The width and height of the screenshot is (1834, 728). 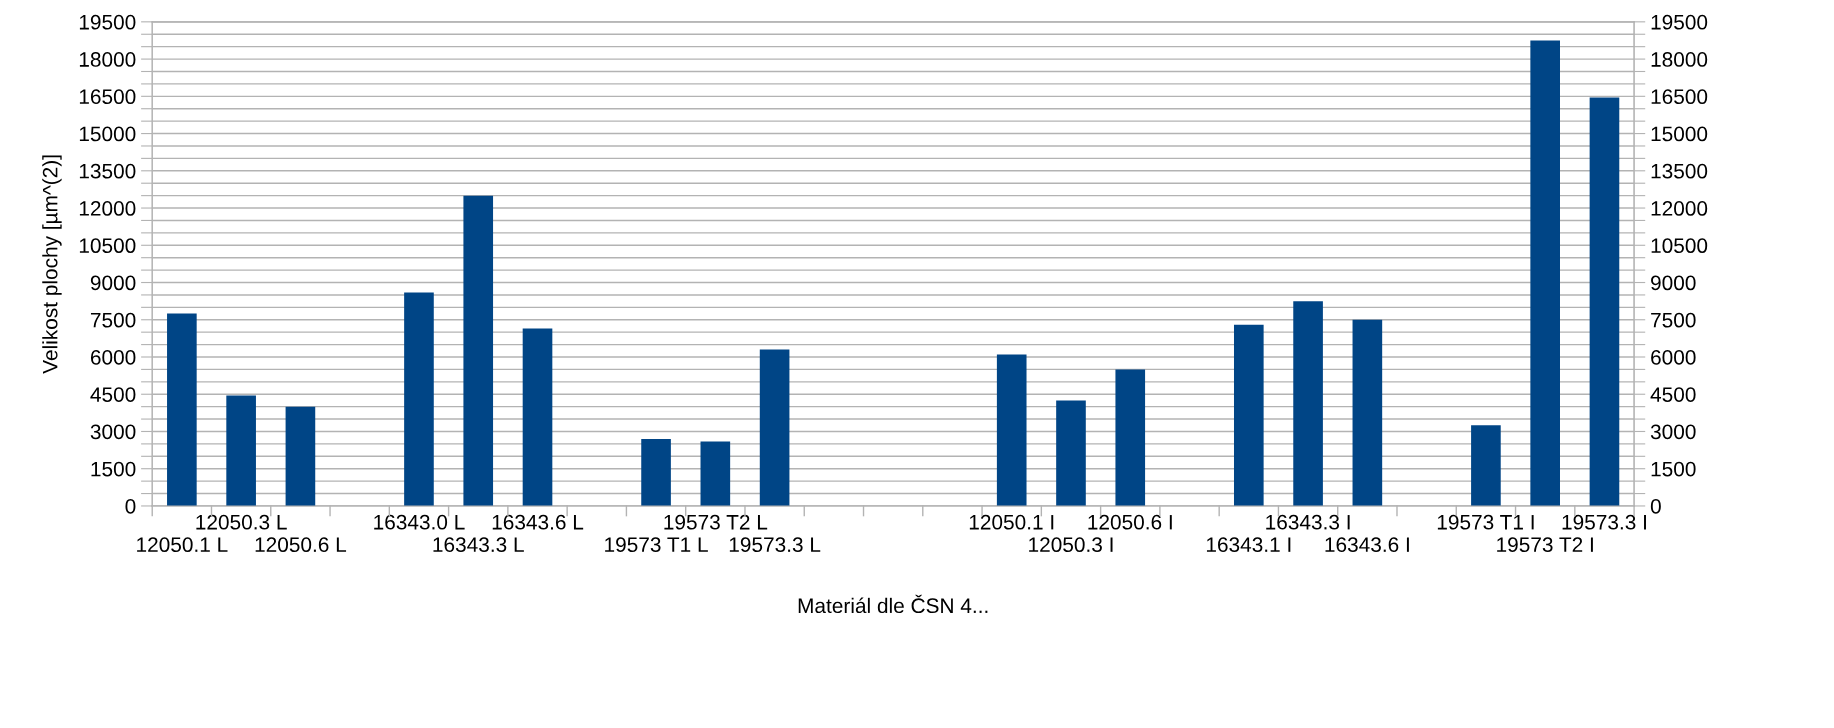 I want to click on y2-tick-label: 7500, so click(x=1673, y=320).